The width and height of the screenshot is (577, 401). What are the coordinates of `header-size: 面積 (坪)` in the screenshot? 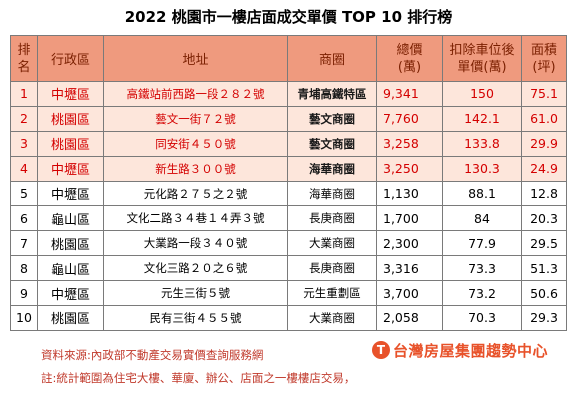 It's located at (544, 58).